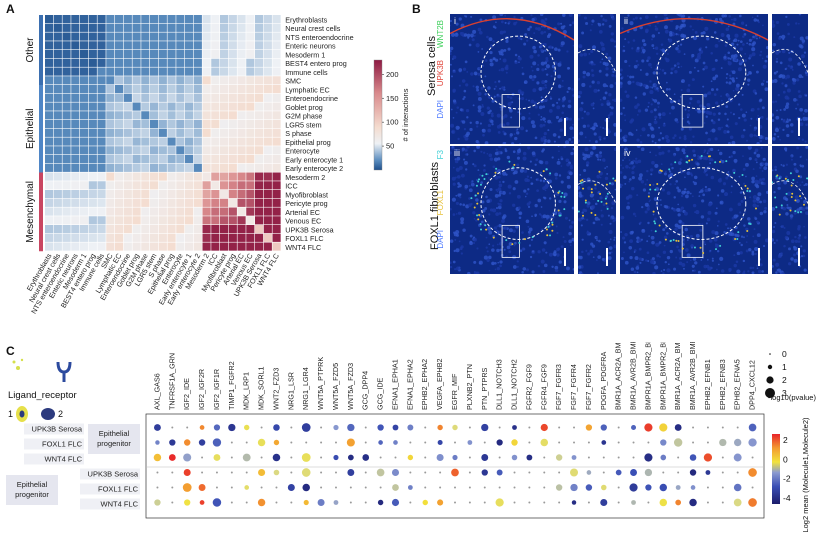  Describe the element at coordinates (231, 385) in the screenshot. I see `pair-label: TIMP1_FGFR2` at that location.